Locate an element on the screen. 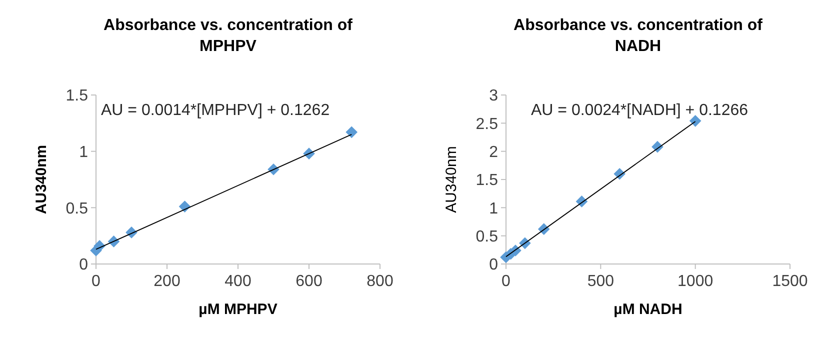 The height and width of the screenshot is (360, 819). x-tick-label: 1500 is located at coordinates (790, 281).